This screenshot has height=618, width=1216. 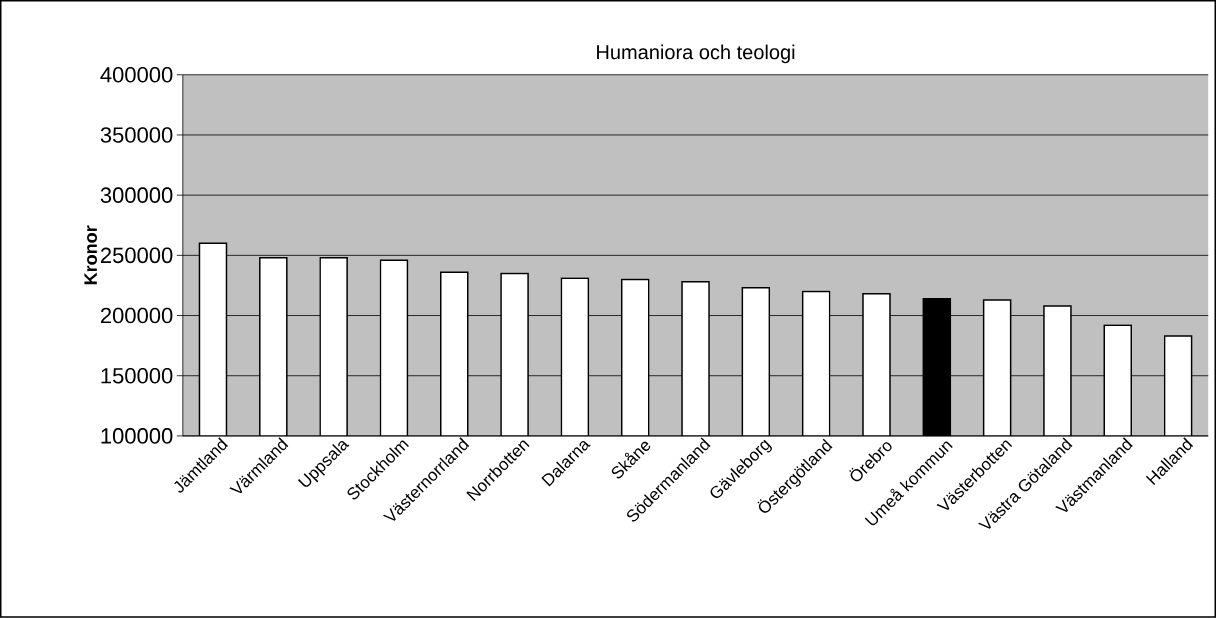 What do you see at coordinates (136, 315) in the screenshot?
I see `y-tick-label: 200000` at bounding box center [136, 315].